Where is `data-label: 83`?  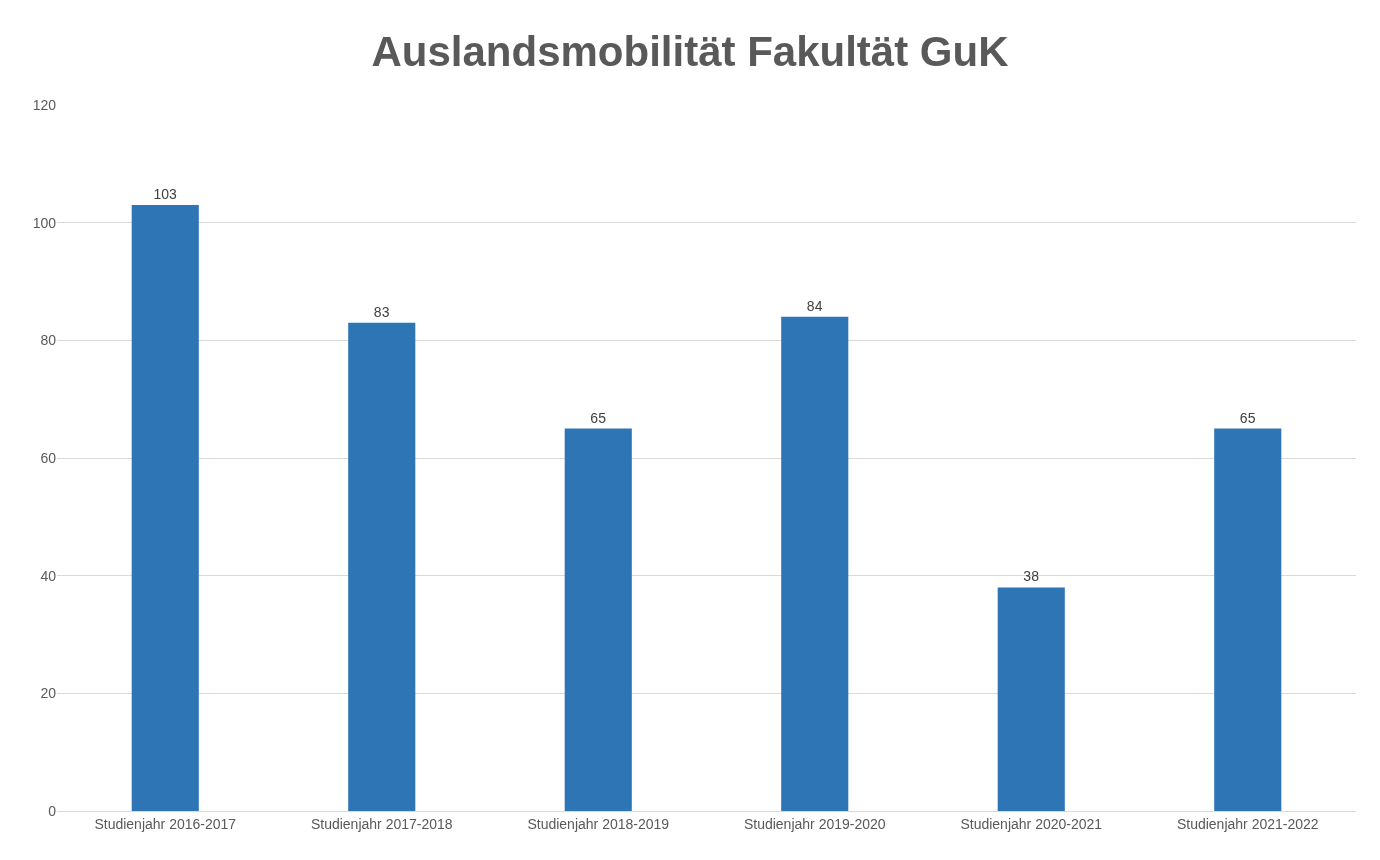
data-label: 83 is located at coordinates (381, 311).